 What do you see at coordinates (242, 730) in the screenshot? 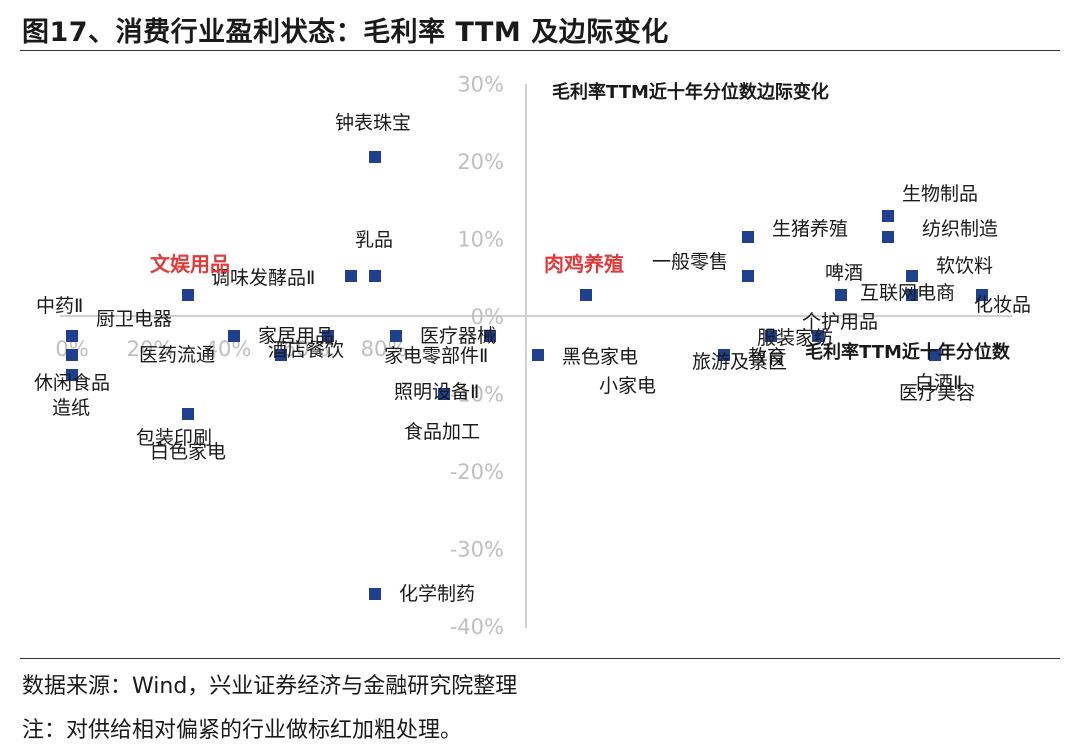
I see `footnote: 注：对供给相对偏紧的行业做标红加粗处理。` at bounding box center [242, 730].